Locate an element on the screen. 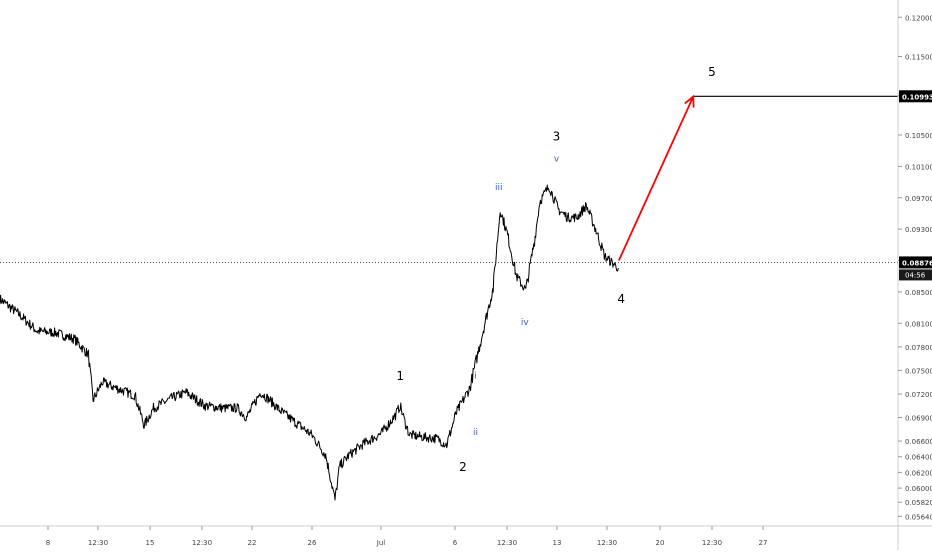  wave-label: 5 is located at coordinates (712, 72).